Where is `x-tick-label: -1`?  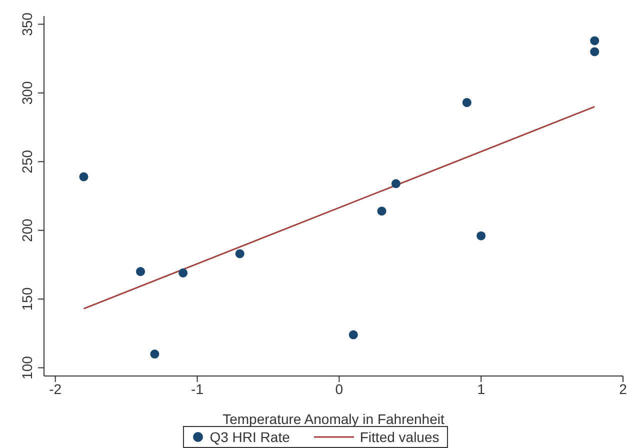 x-tick-label: -1 is located at coordinates (197, 388).